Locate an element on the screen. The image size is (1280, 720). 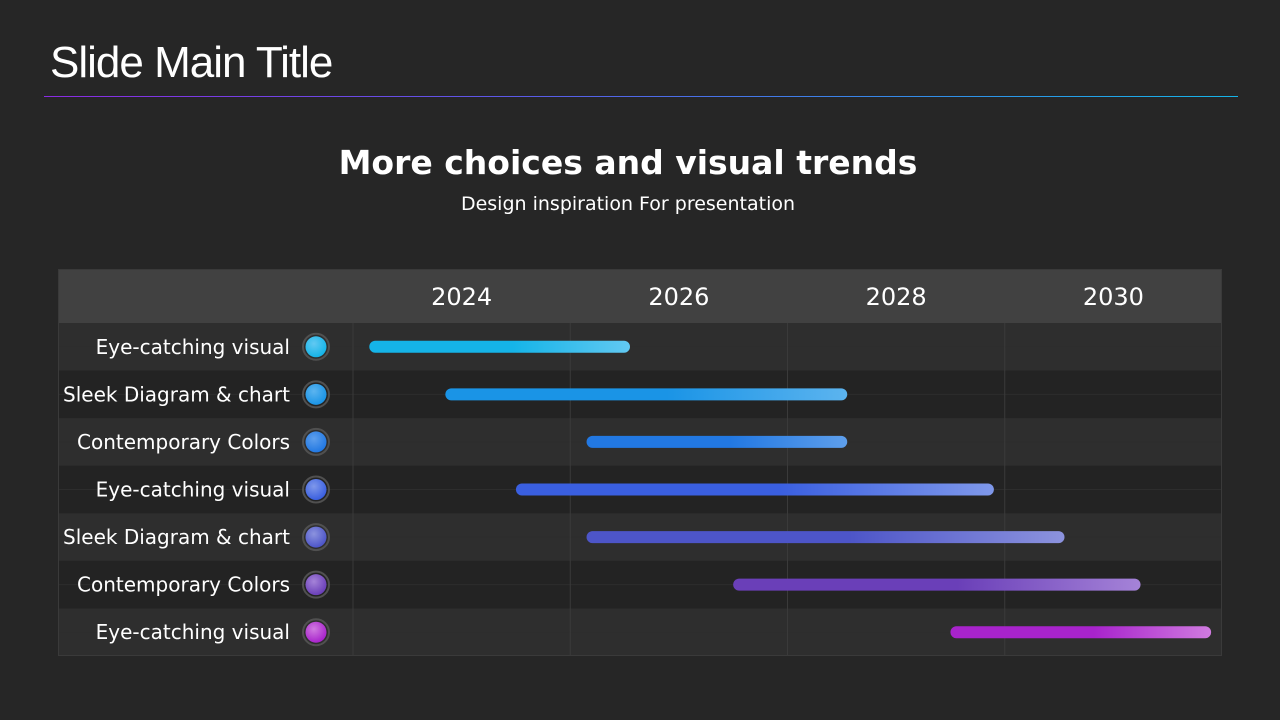
chart-subtitle: Design inspiration For presentation is located at coordinates (628, 204).